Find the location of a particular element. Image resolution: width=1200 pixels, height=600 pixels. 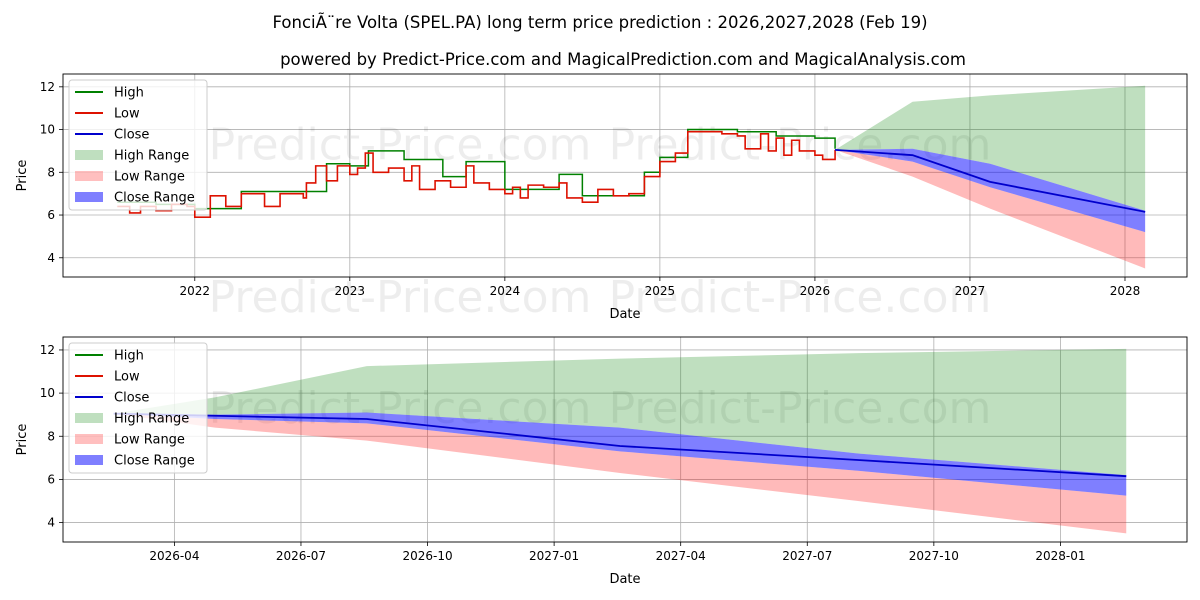

x-tick-label: 2026-10 is located at coordinates (427, 556).